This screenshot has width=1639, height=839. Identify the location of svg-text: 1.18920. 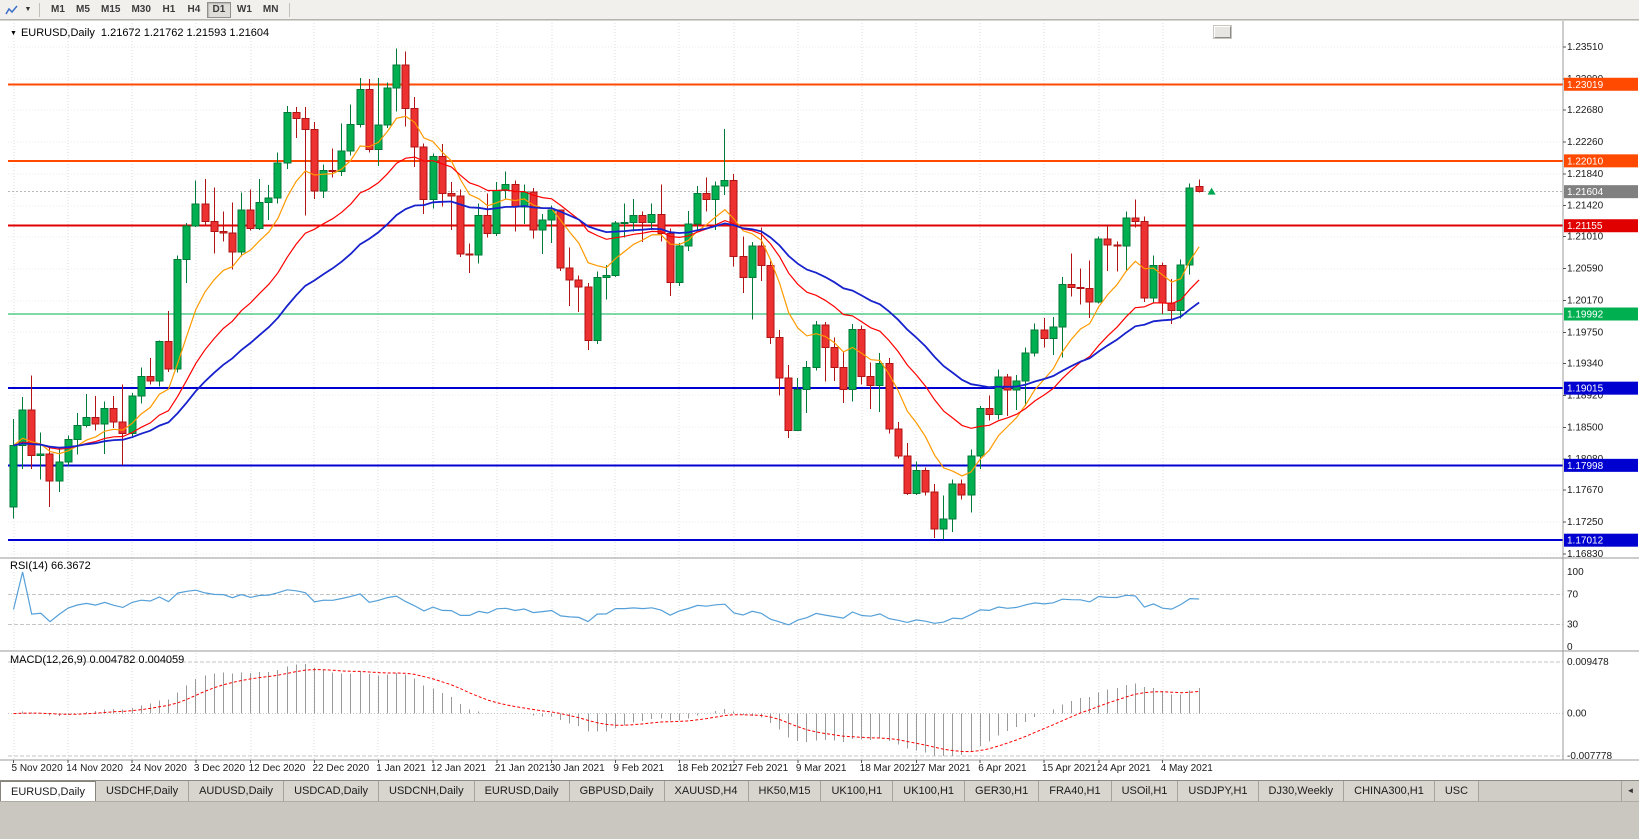
(1585, 395).